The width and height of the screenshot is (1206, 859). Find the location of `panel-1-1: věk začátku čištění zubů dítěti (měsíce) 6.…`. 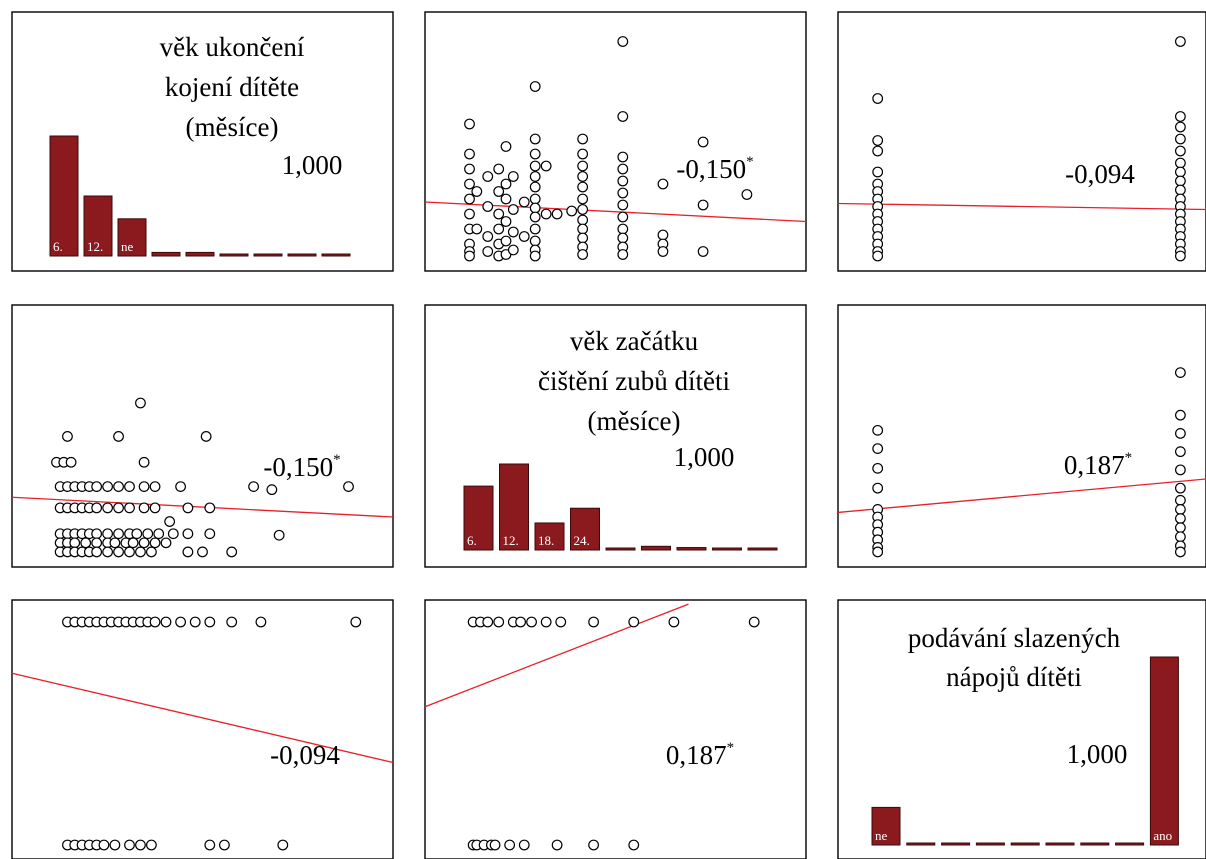

panel-1-1: věk začátku čištění zubů dítěti (měsíce) 6.… is located at coordinates (615, 436).